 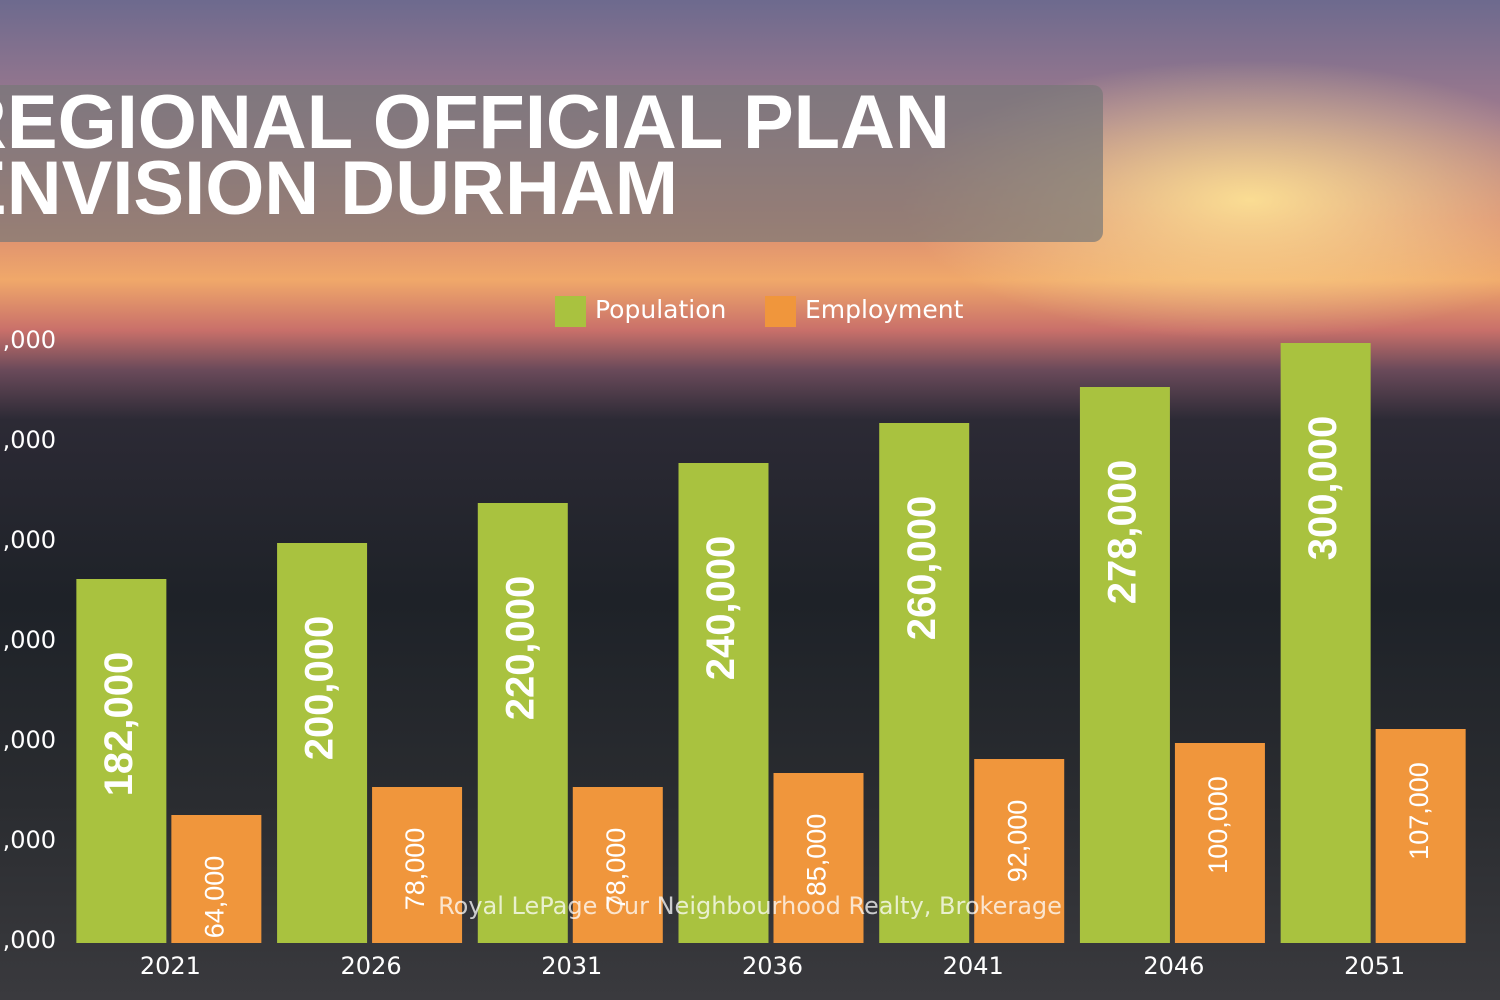 What do you see at coordinates (660, 309) in the screenshot?
I see `legend-label: Population` at bounding box center [660, 309].